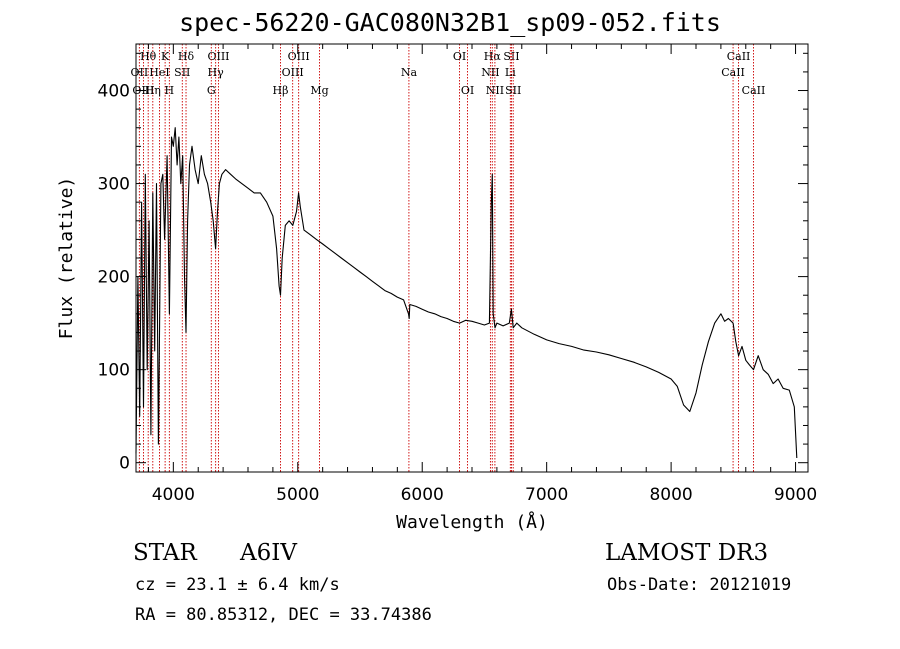 This screenshot has height=649, width=900. What do you see at coordinates (409, 72) in the screenshot?
I see `spectral-line-label: Na` at bounding box center [409, 72].